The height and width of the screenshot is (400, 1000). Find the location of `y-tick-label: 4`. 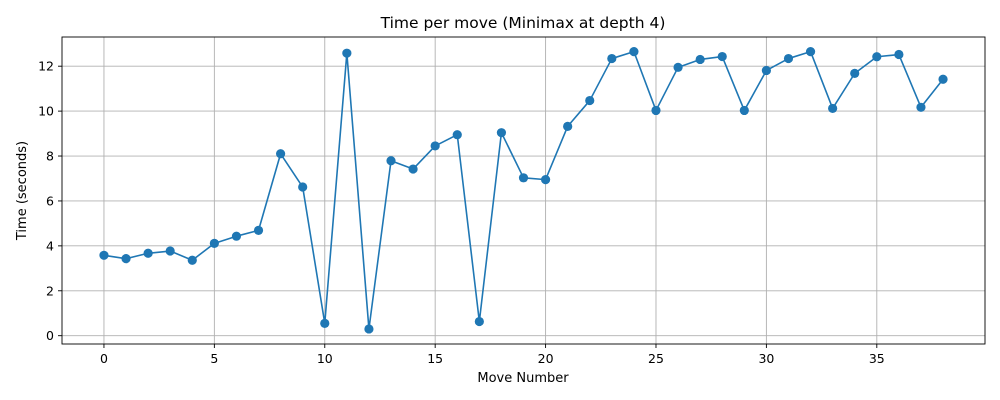

y-tick-label: 4 is located at coordinates (50, 245).